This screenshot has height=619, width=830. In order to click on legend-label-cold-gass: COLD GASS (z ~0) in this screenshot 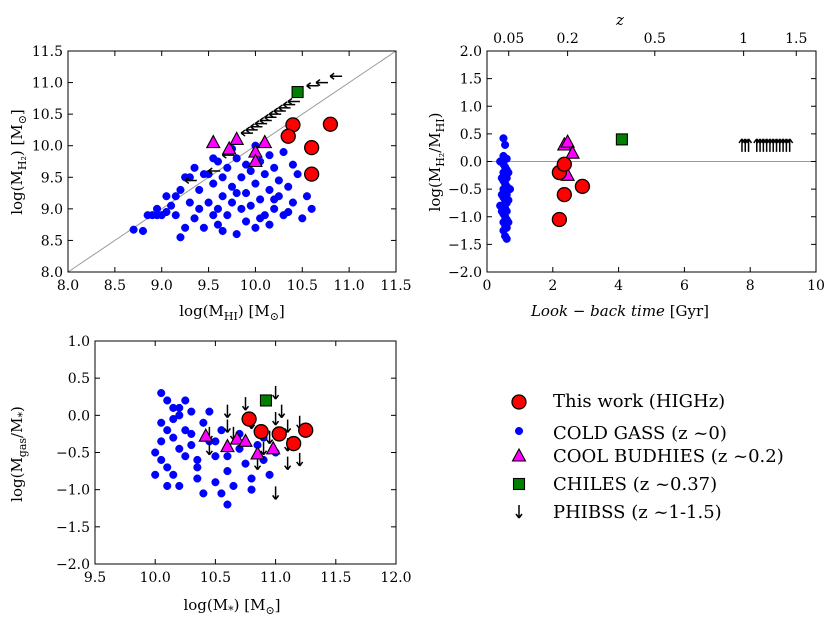, I will do `click(640, 433)`.